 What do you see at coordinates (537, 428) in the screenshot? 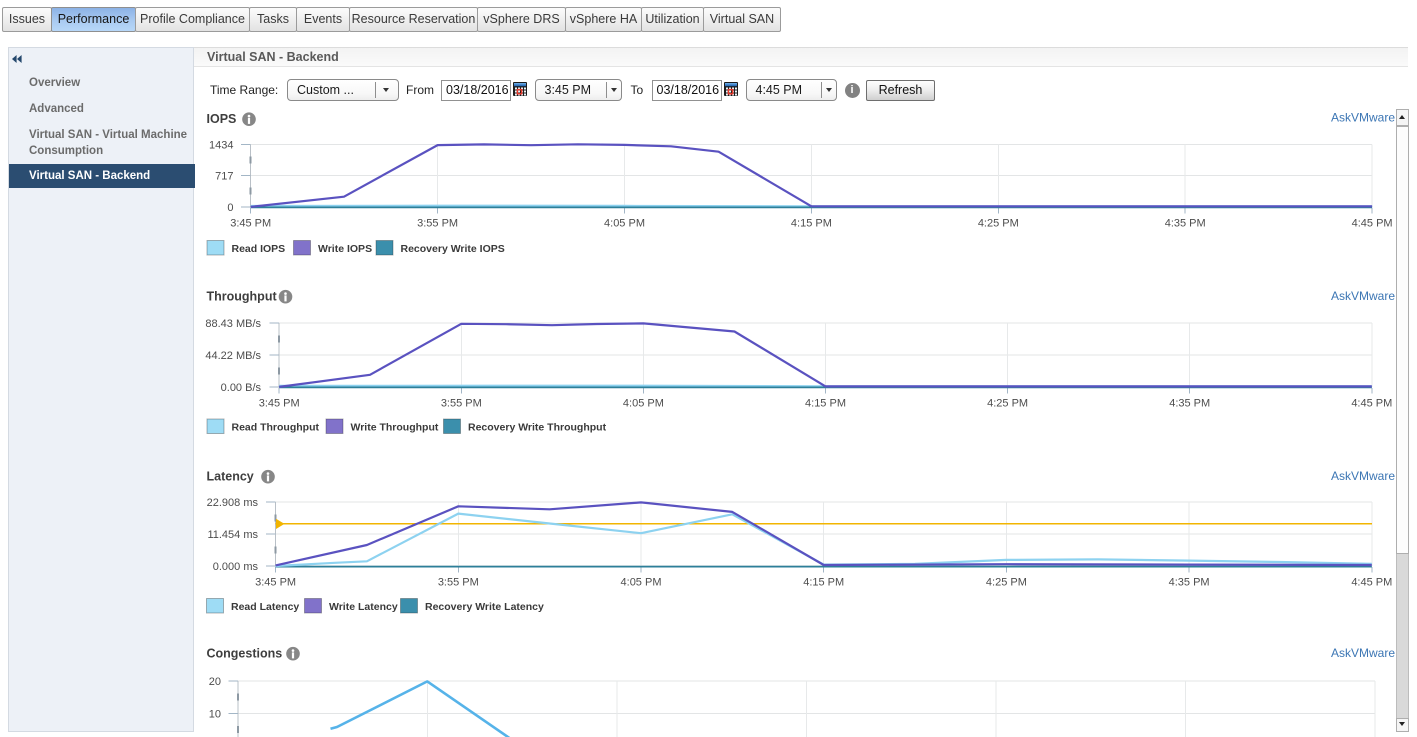
I see `svg-text: Recovery Write Throughput` at bounding box center [537, 428].